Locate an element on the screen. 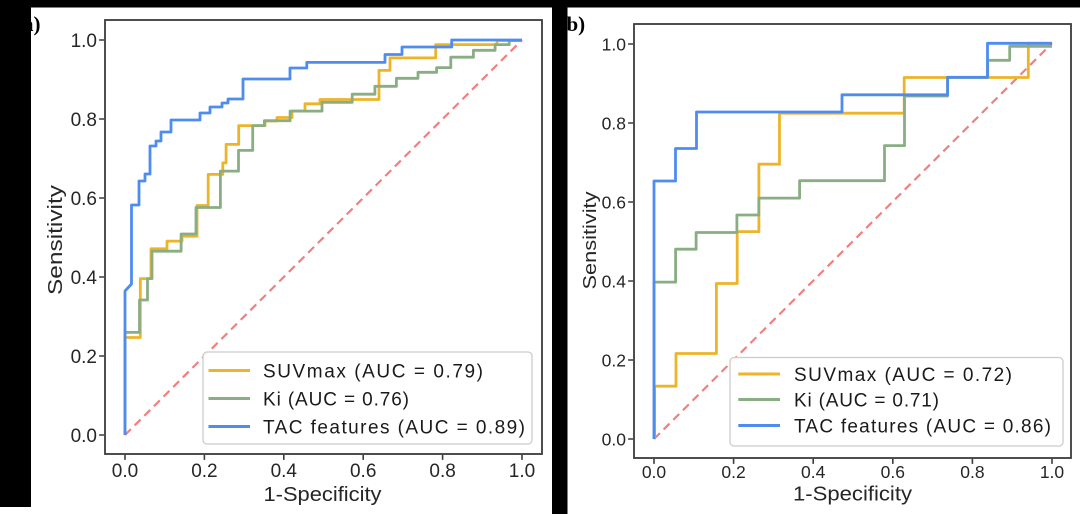 The height and width of the screenshot is (514, 1080). svg-text: SUVmax (AUC = 0.79) is located at coordinates (373, 371).